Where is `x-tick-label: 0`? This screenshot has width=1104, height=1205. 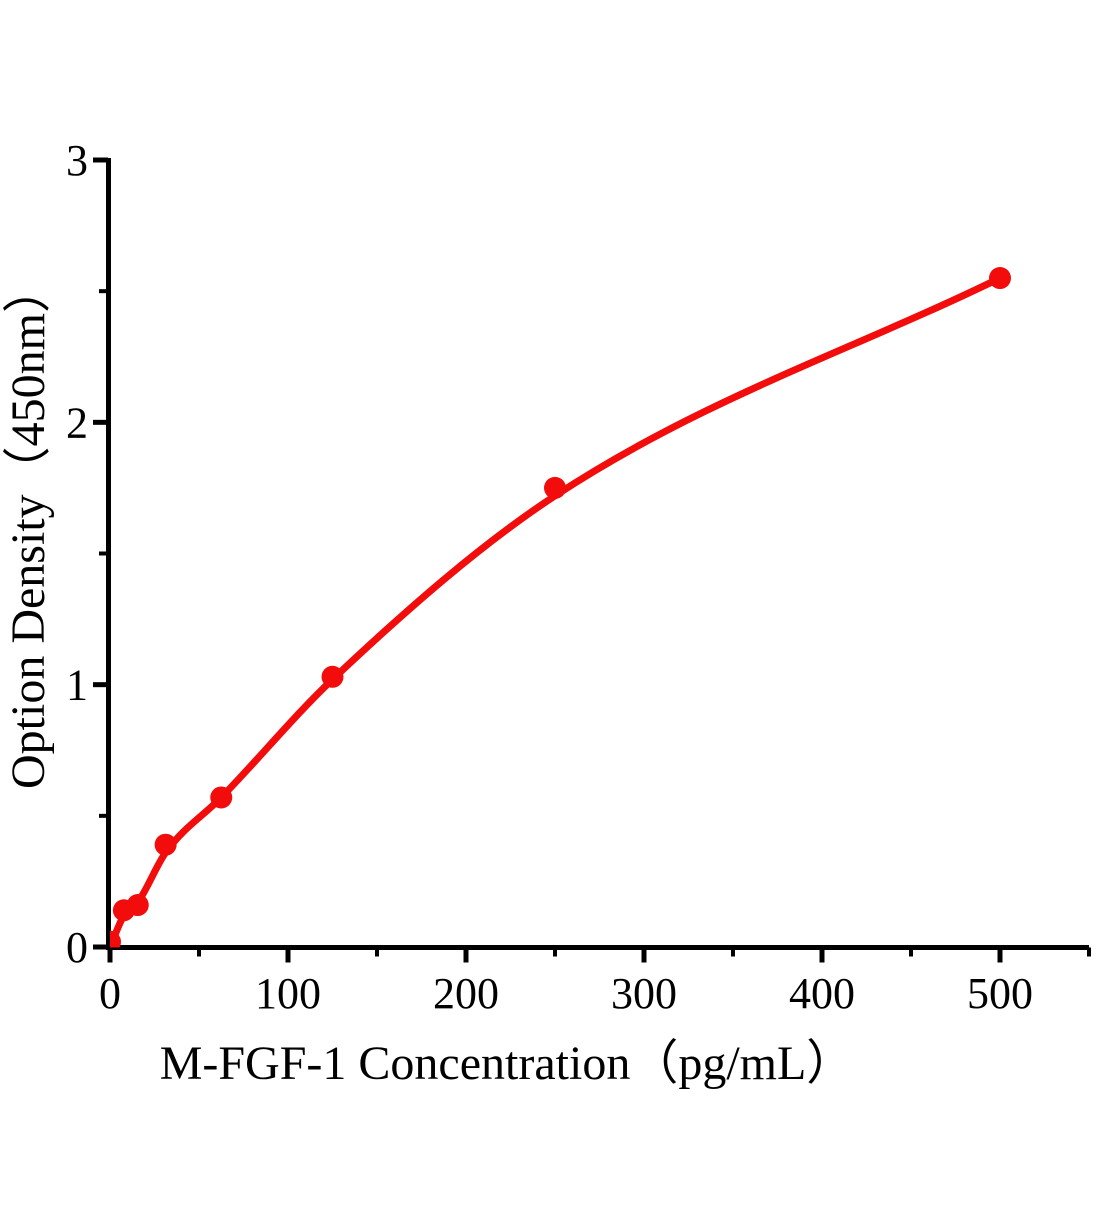 x-tick-label: 0 is located at coordinates (110, 993).